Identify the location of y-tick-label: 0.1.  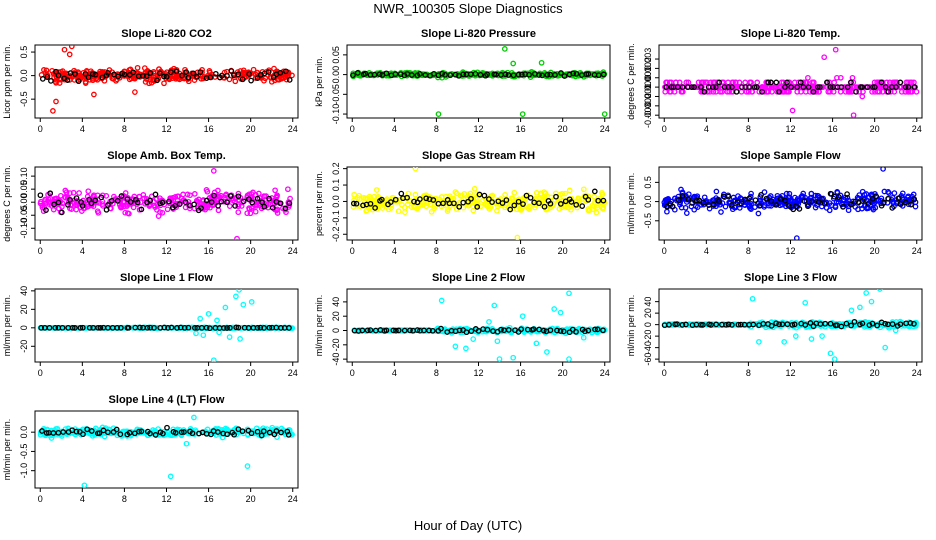
(336, 185).